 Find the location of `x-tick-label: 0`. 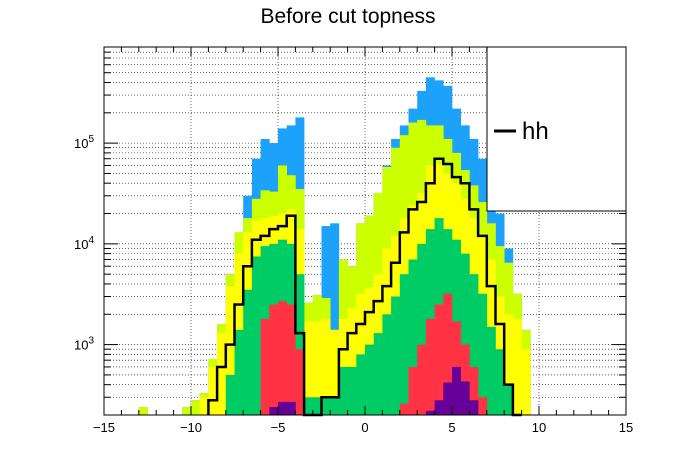

x-tick-label: 0 is located at coordinates (364, 427).